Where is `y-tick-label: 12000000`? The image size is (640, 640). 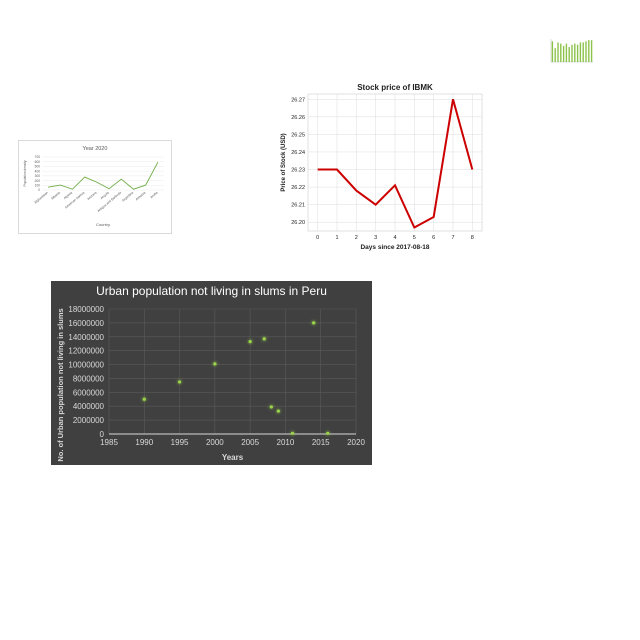
y-tick-label: 12000000 is located at coordinates (86, 351).